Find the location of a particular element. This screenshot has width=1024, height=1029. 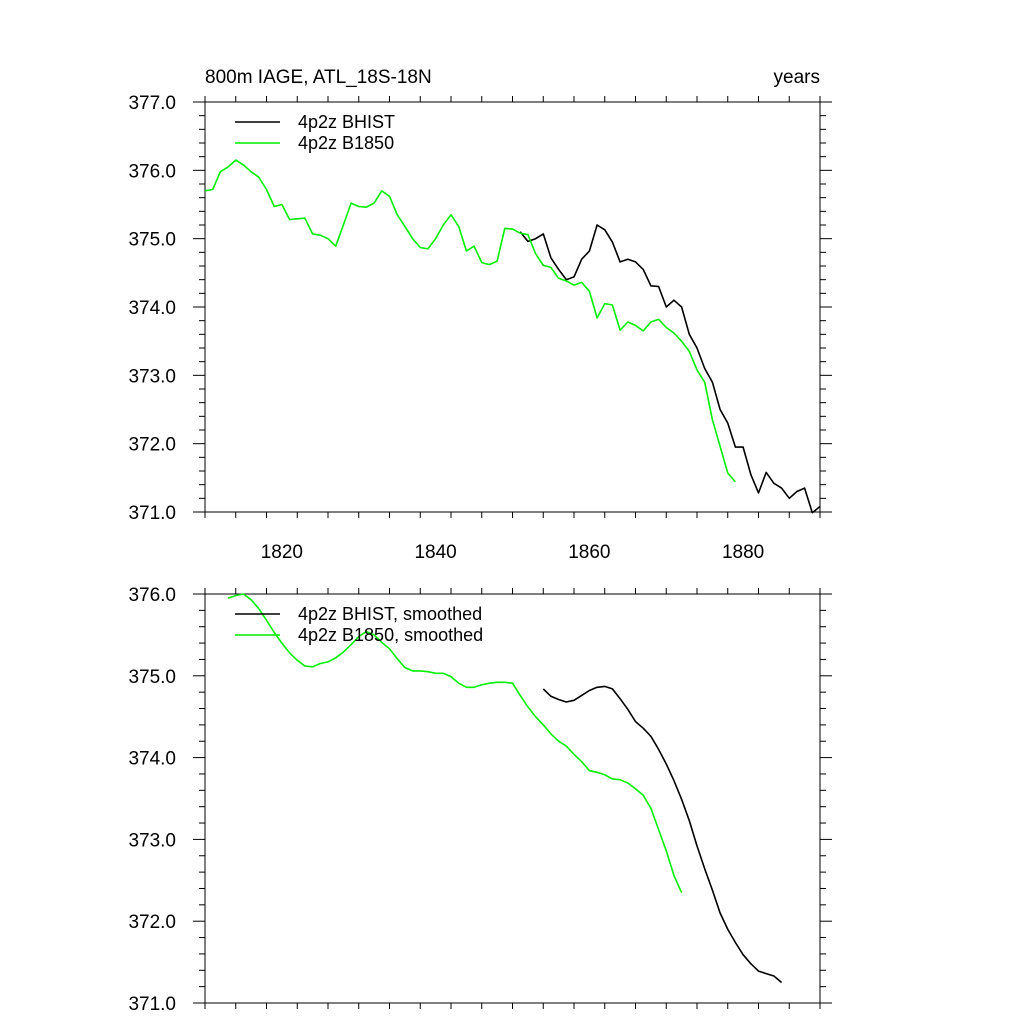

legend-label: 4p2z B1850 is located at coordinates (346, 143).